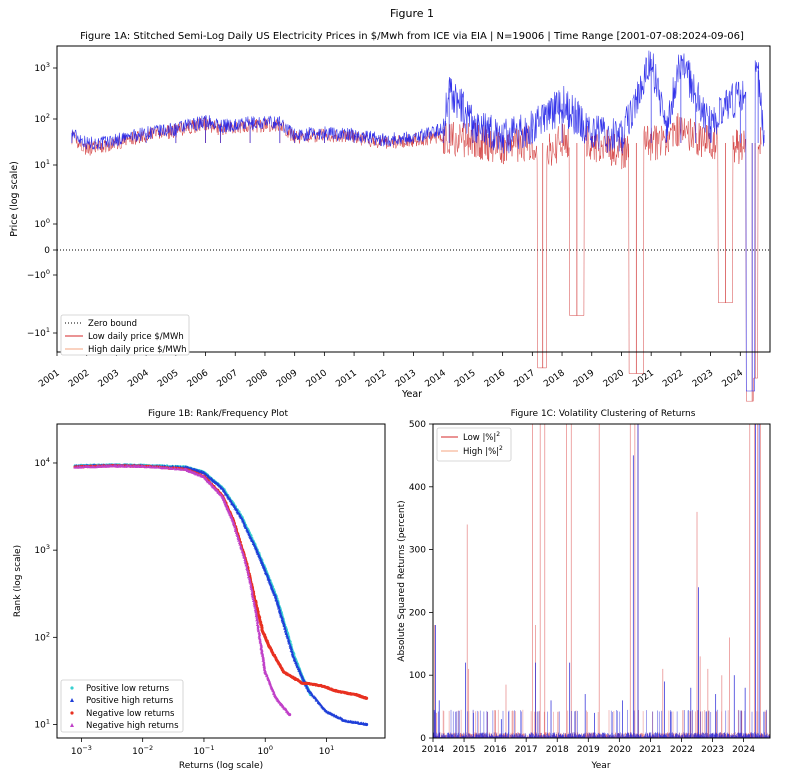 The height and width of the screenshot is (784, 812). Describe the element at coordinates (417, 425) in the screenshot. I see `fig1c-ytick-label-5: 500` at that location.